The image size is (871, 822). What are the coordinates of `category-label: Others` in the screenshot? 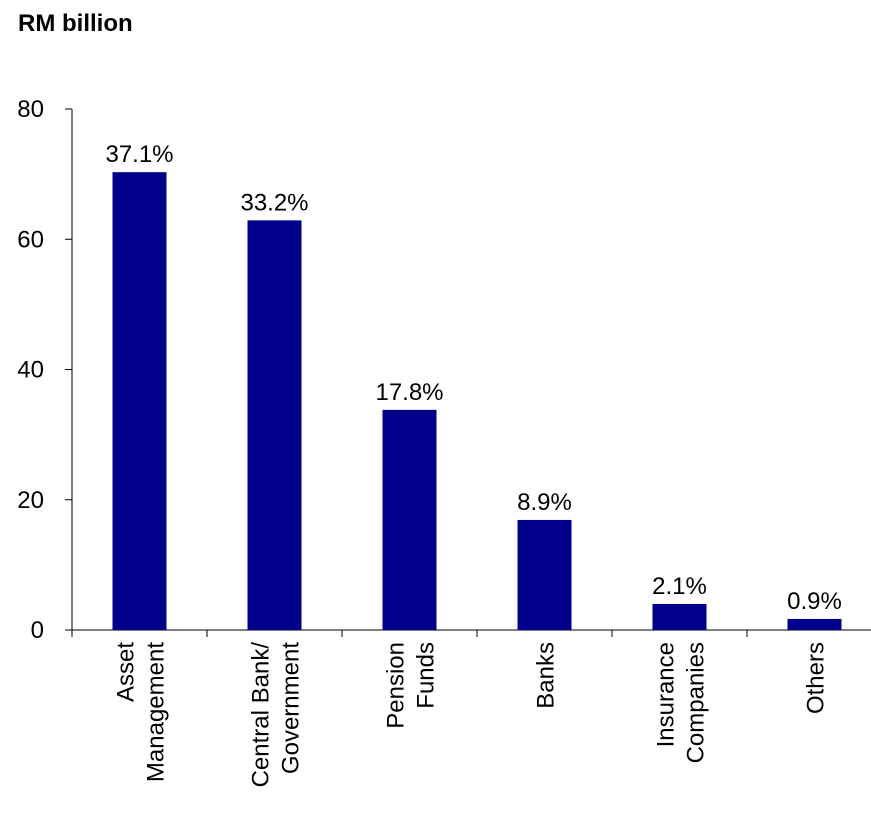 It's located at (816, 678).